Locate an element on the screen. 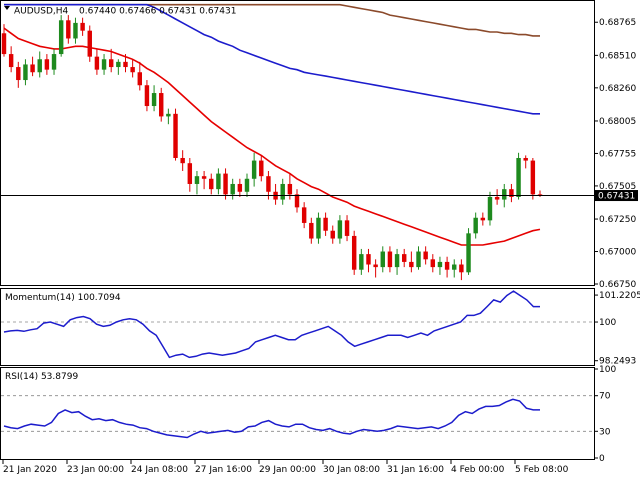  momentum-line is located at coordinates (271, 324).